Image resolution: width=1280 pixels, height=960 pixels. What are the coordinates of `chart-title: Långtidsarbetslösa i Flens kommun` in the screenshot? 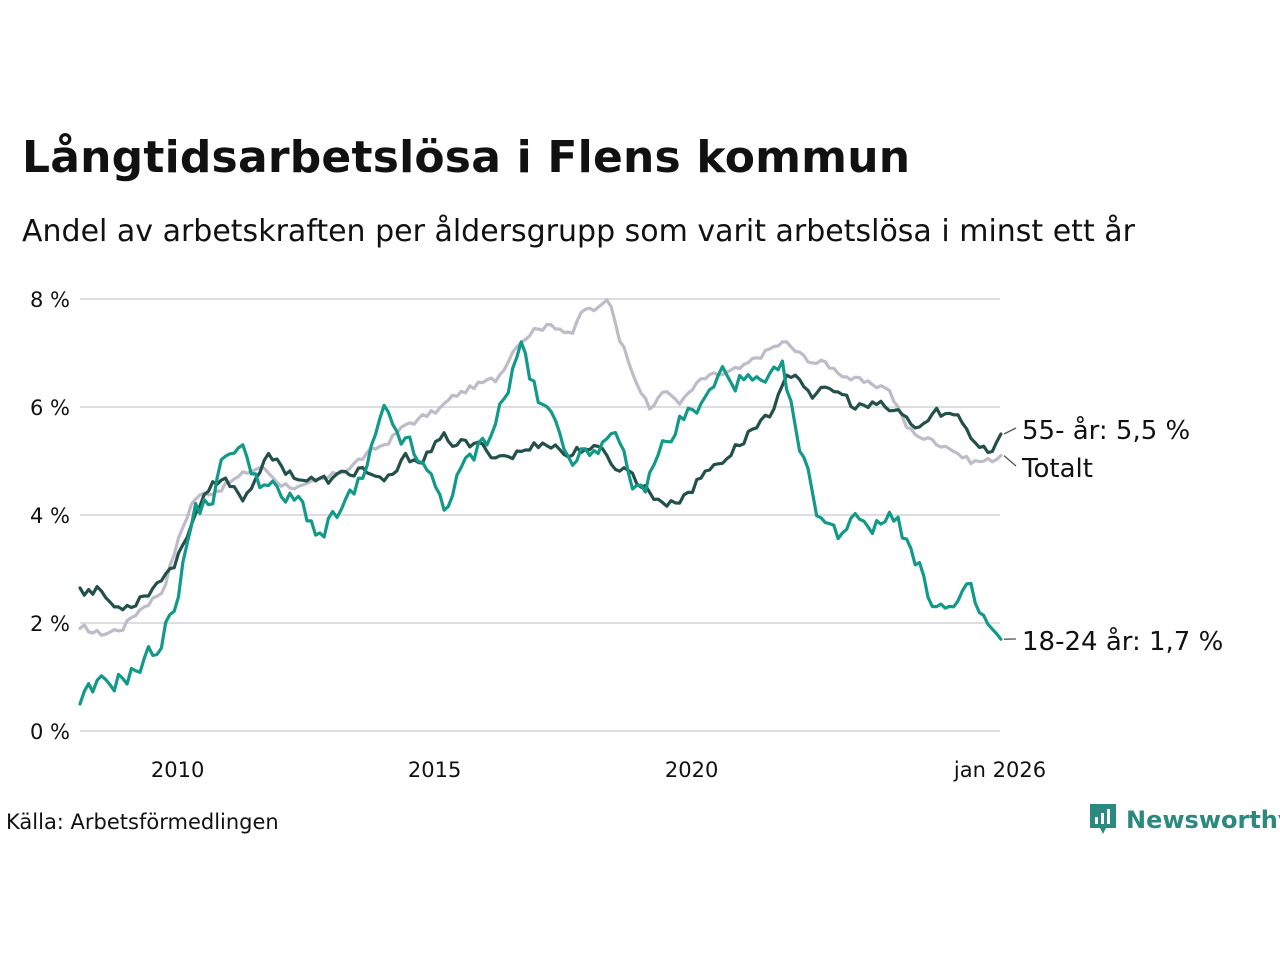 It's located at (466, 157).